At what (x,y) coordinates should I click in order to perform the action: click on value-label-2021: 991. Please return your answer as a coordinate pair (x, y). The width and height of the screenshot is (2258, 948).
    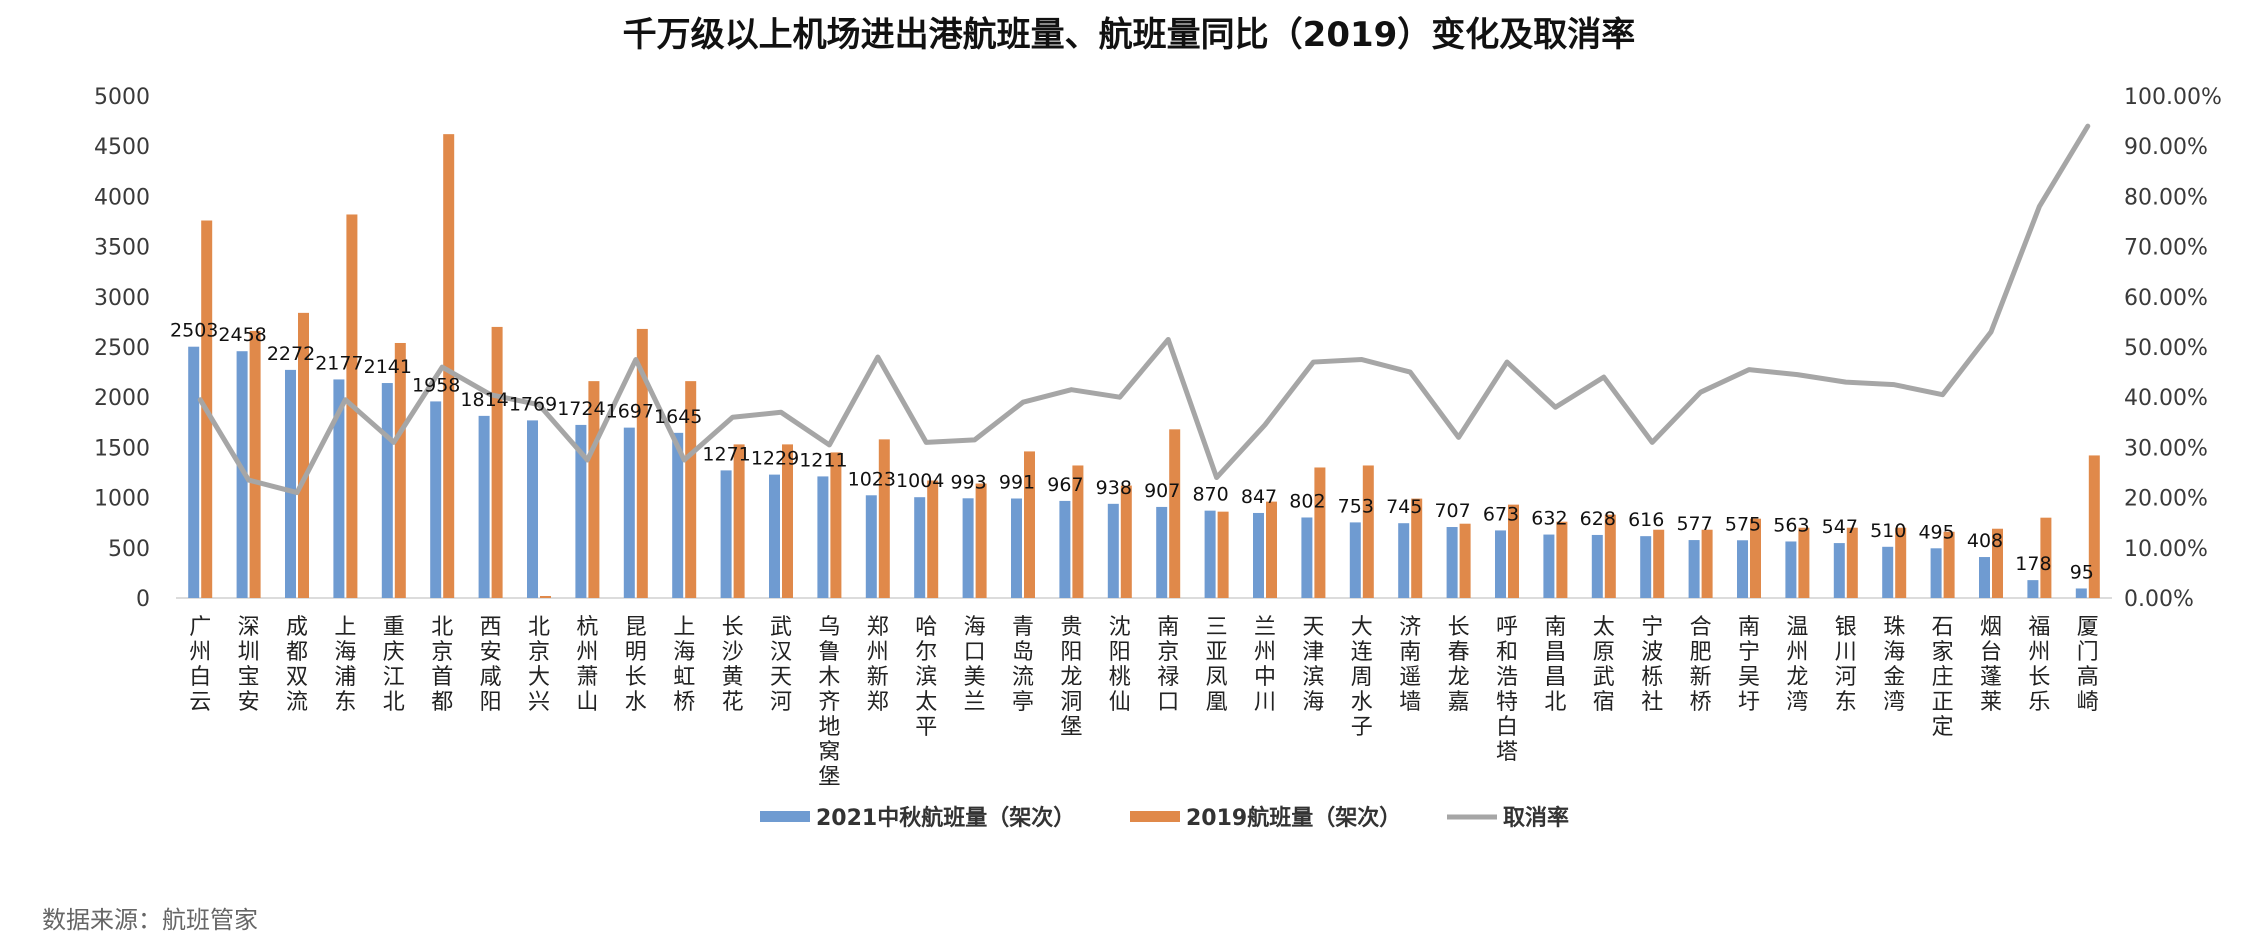
    Looking at the image, I should click on (1017, 483).